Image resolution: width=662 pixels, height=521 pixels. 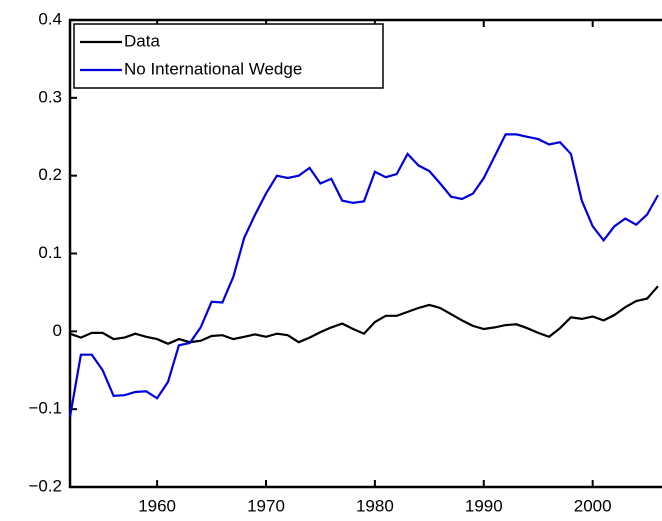 What do you see at coordinates (213, 68) in the screenshot?
I see `legend-label: No International Wedge` at bounding box center [213, 68].